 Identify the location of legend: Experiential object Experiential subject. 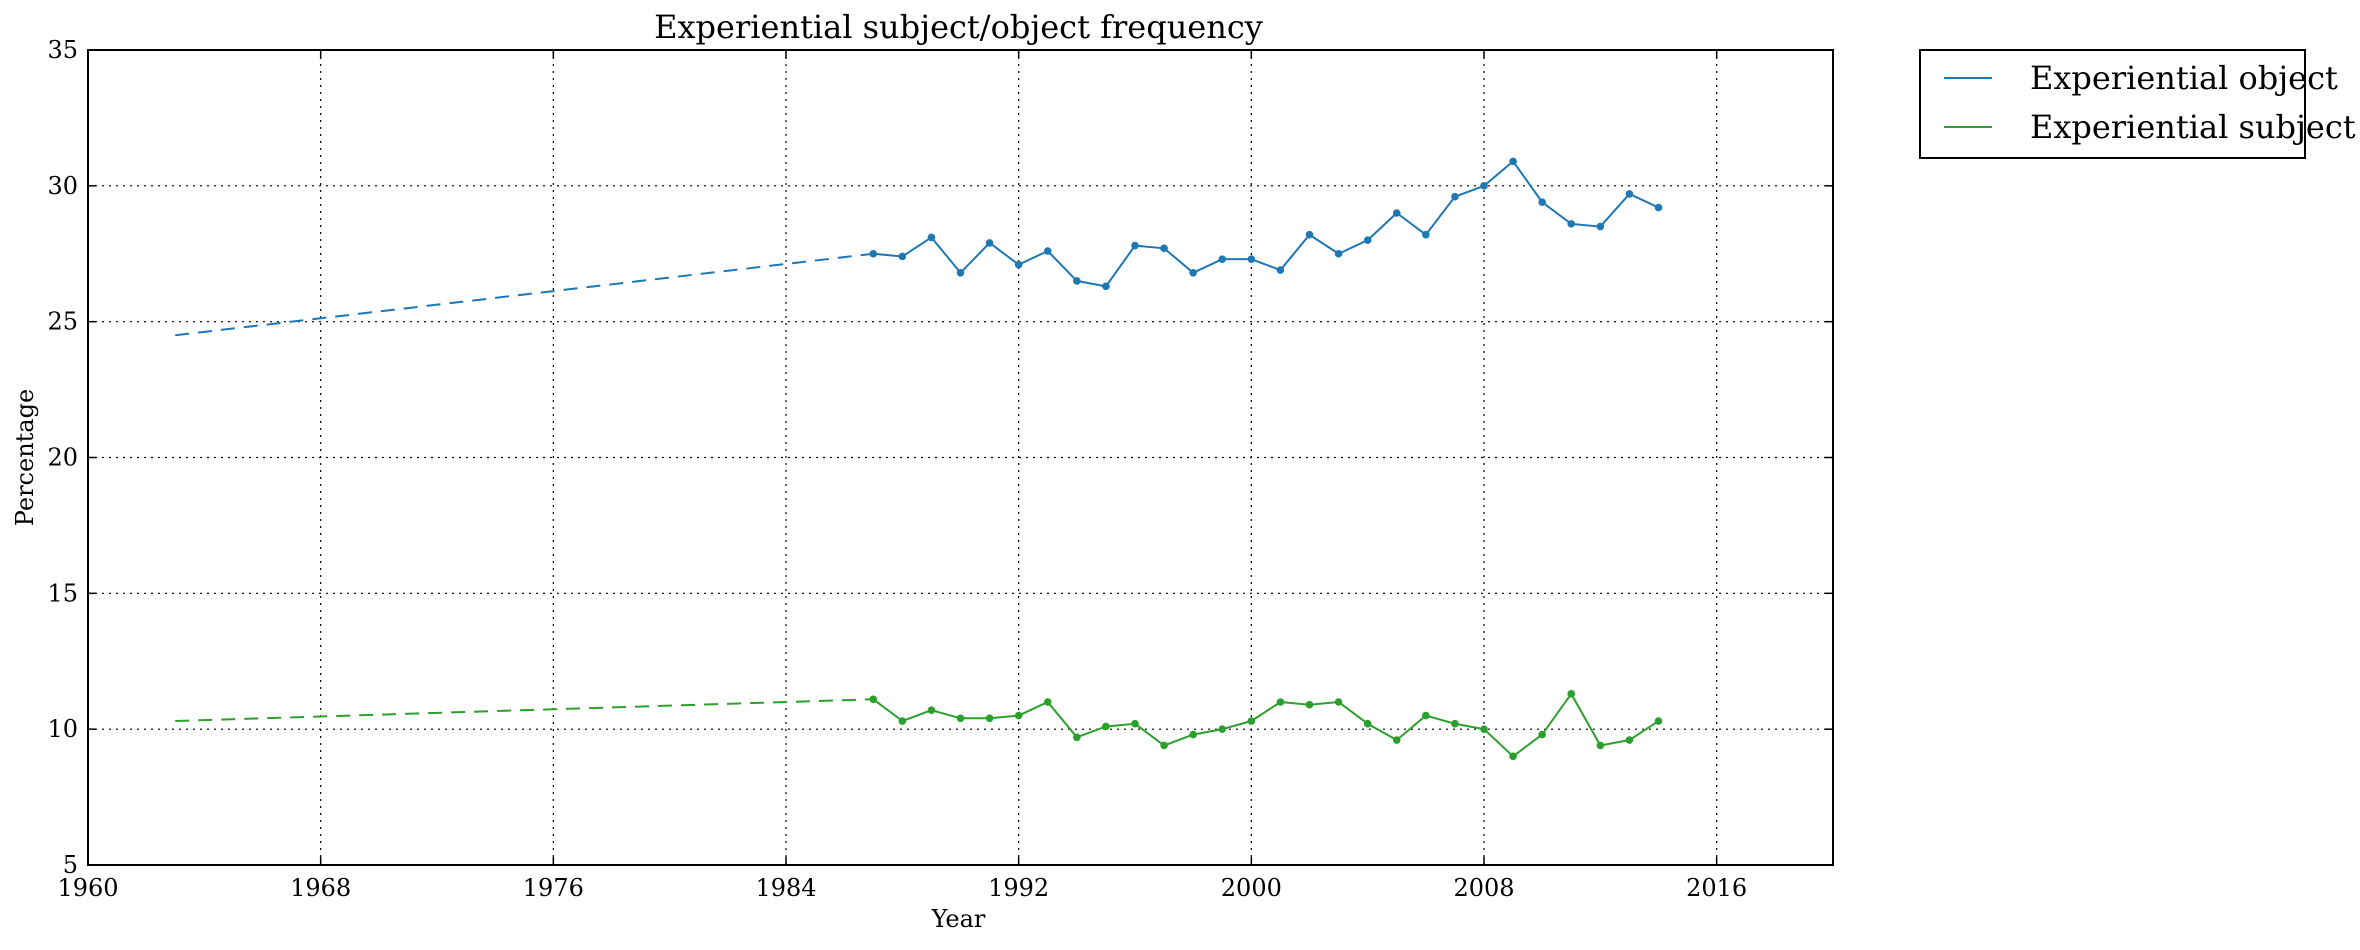
(2137, 104).